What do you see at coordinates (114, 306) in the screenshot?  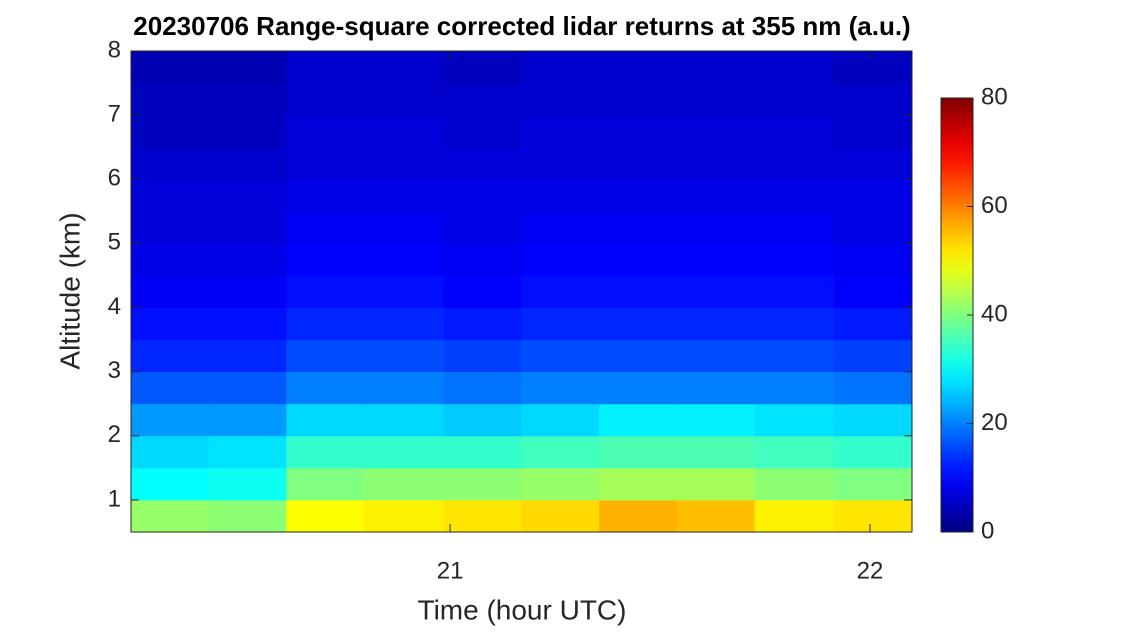 I see `y-tick-label: 4` at bounding box center [114, 306].